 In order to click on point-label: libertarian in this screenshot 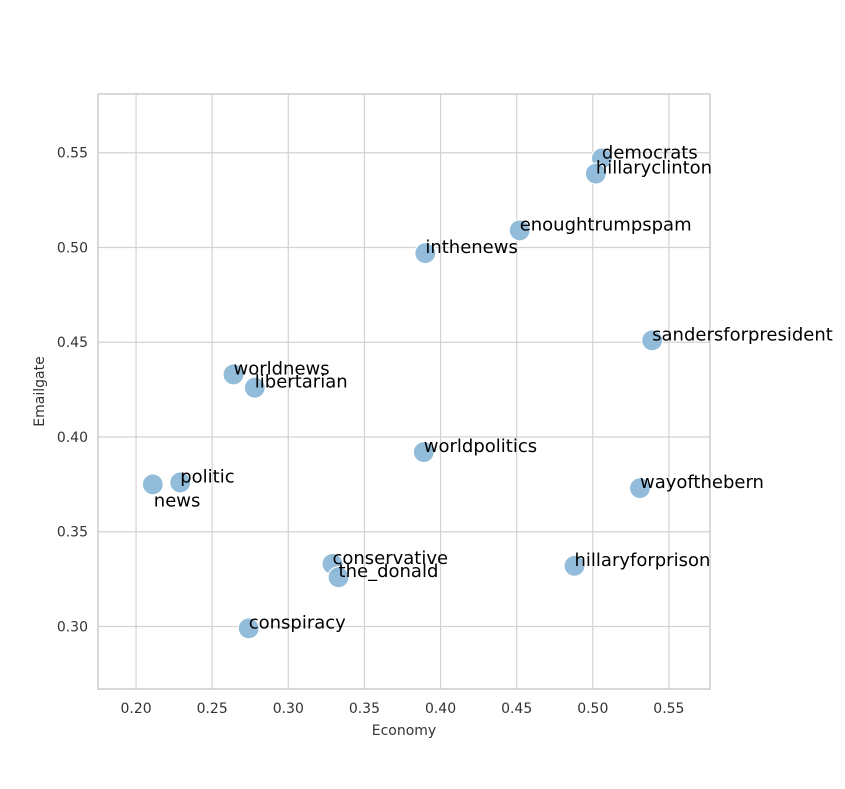, I will do `click(301, 382)`.